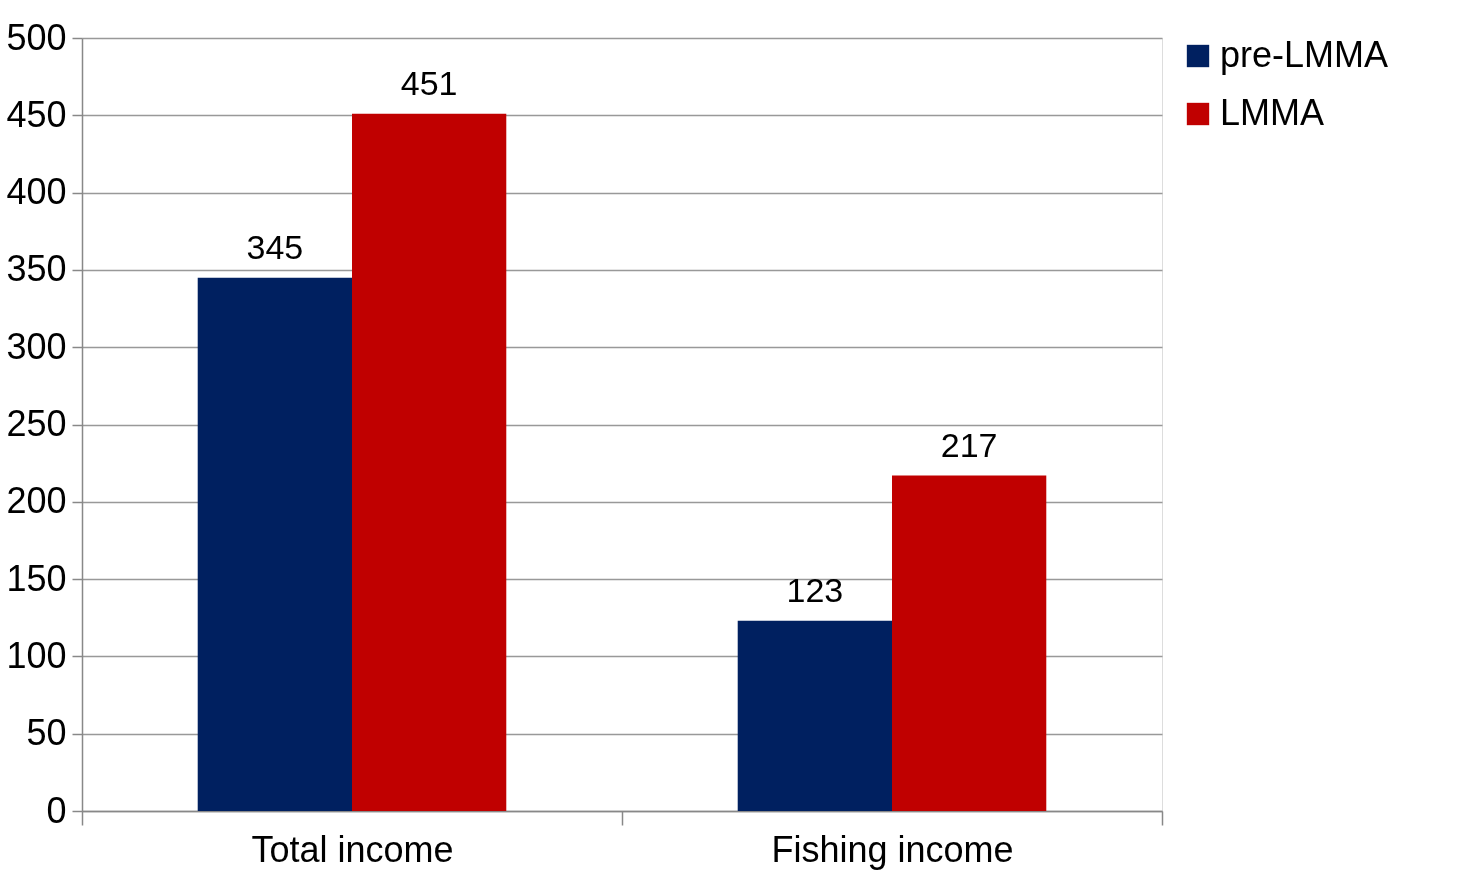  What do you see at coordinates (36, 269) in the screenshot?
I see `y-tick-label: 350` at bounding box center [36, 269].